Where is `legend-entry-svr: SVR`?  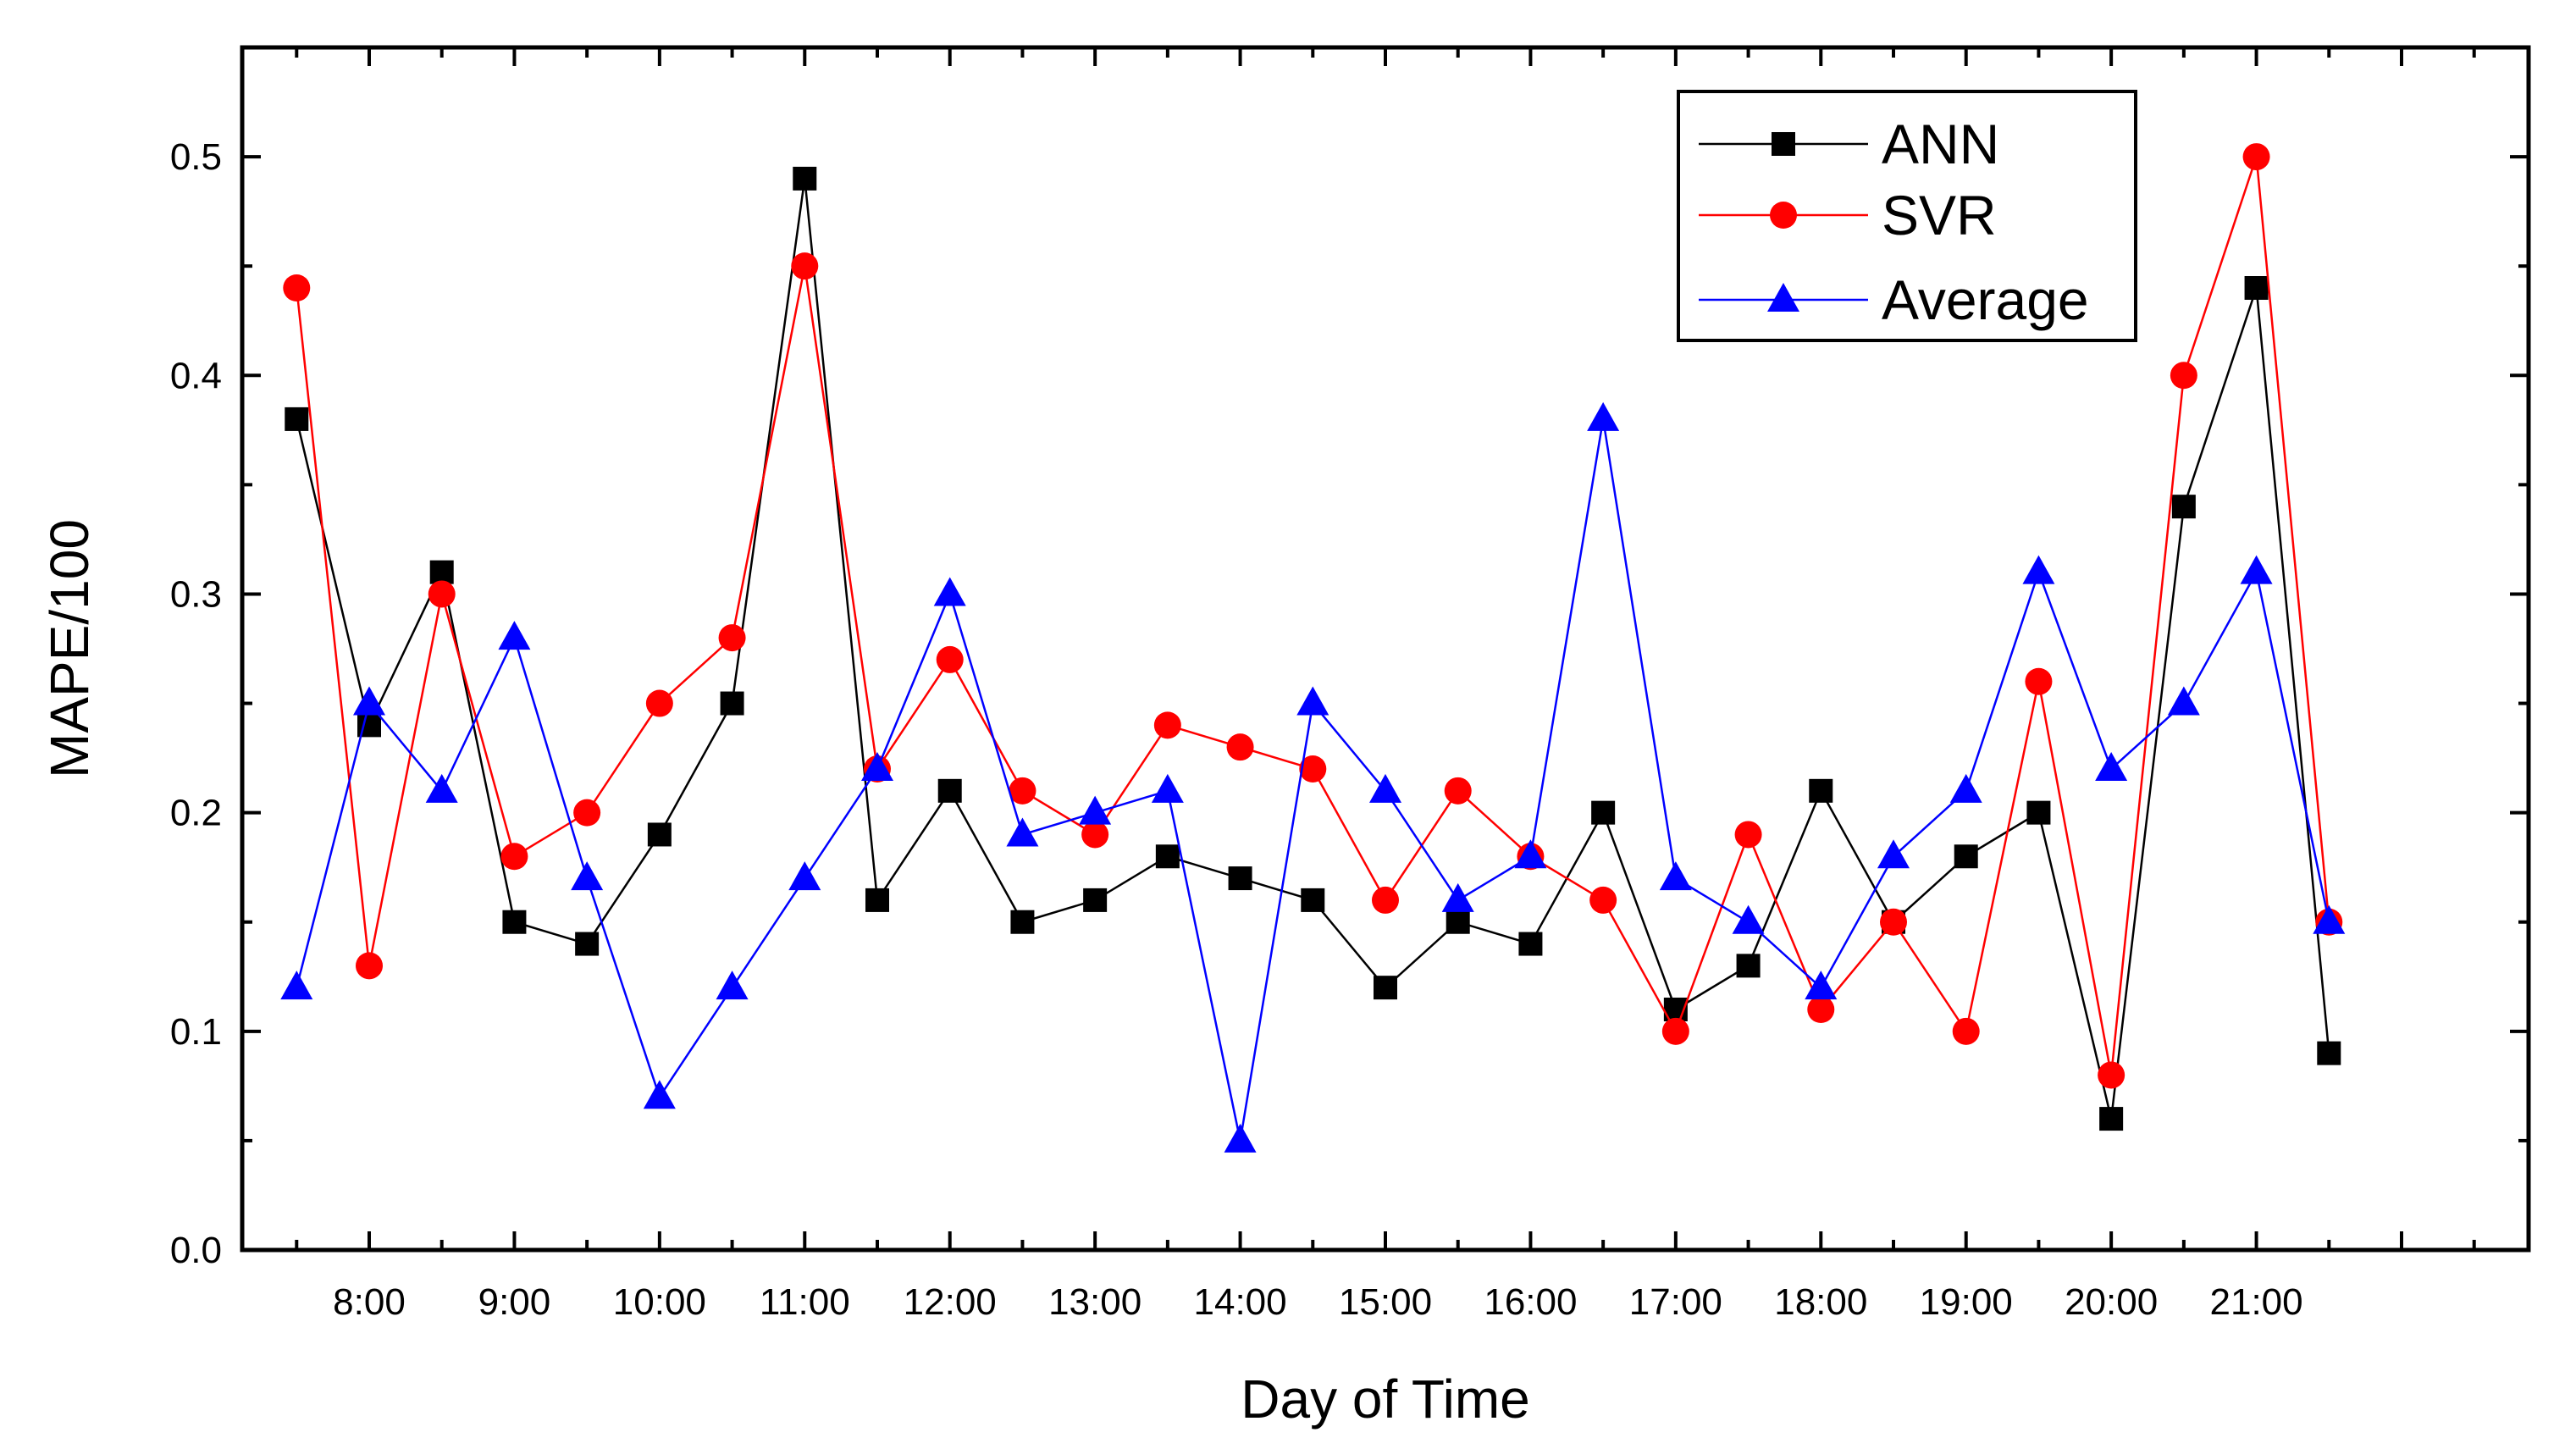
legend-entry-svr: SVR is located at coordinates (1848, 215).